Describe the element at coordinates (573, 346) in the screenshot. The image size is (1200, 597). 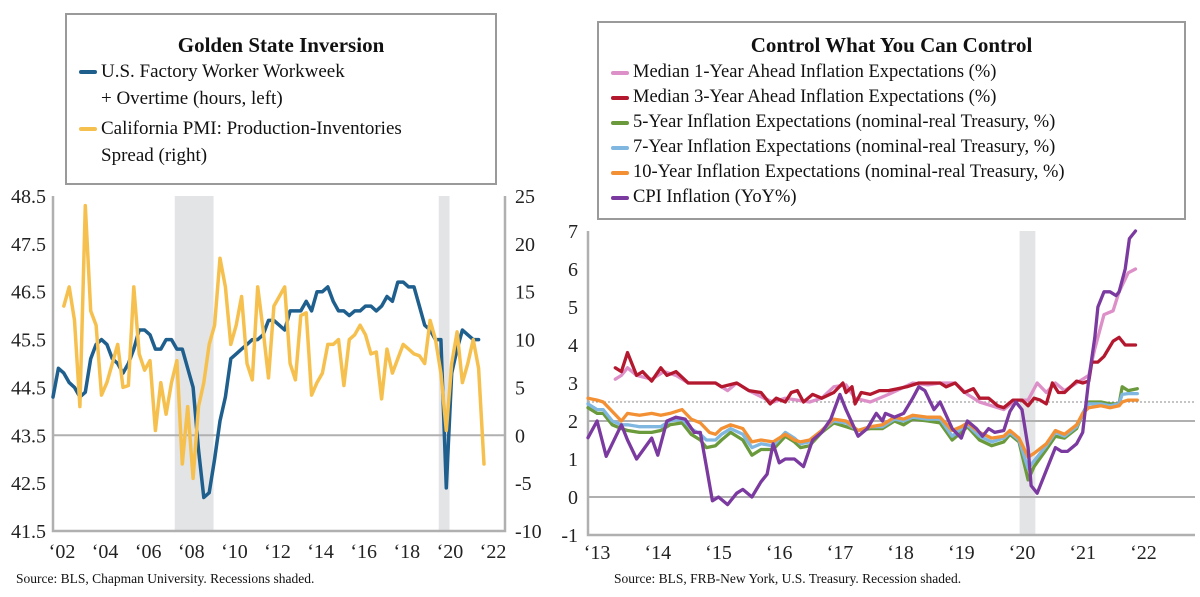
I see `y-tick-label: 4` at that location.